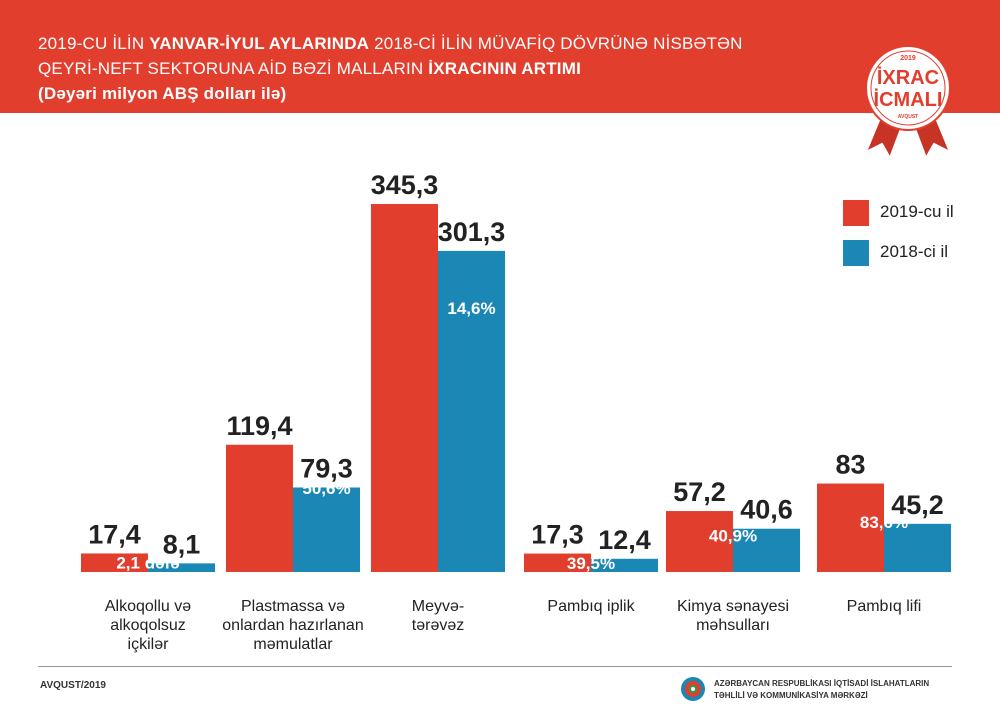  Describe the element at coordinates (438, 606) in the screenshot. I see `category-label-2-0: Meyvə-` at that location.